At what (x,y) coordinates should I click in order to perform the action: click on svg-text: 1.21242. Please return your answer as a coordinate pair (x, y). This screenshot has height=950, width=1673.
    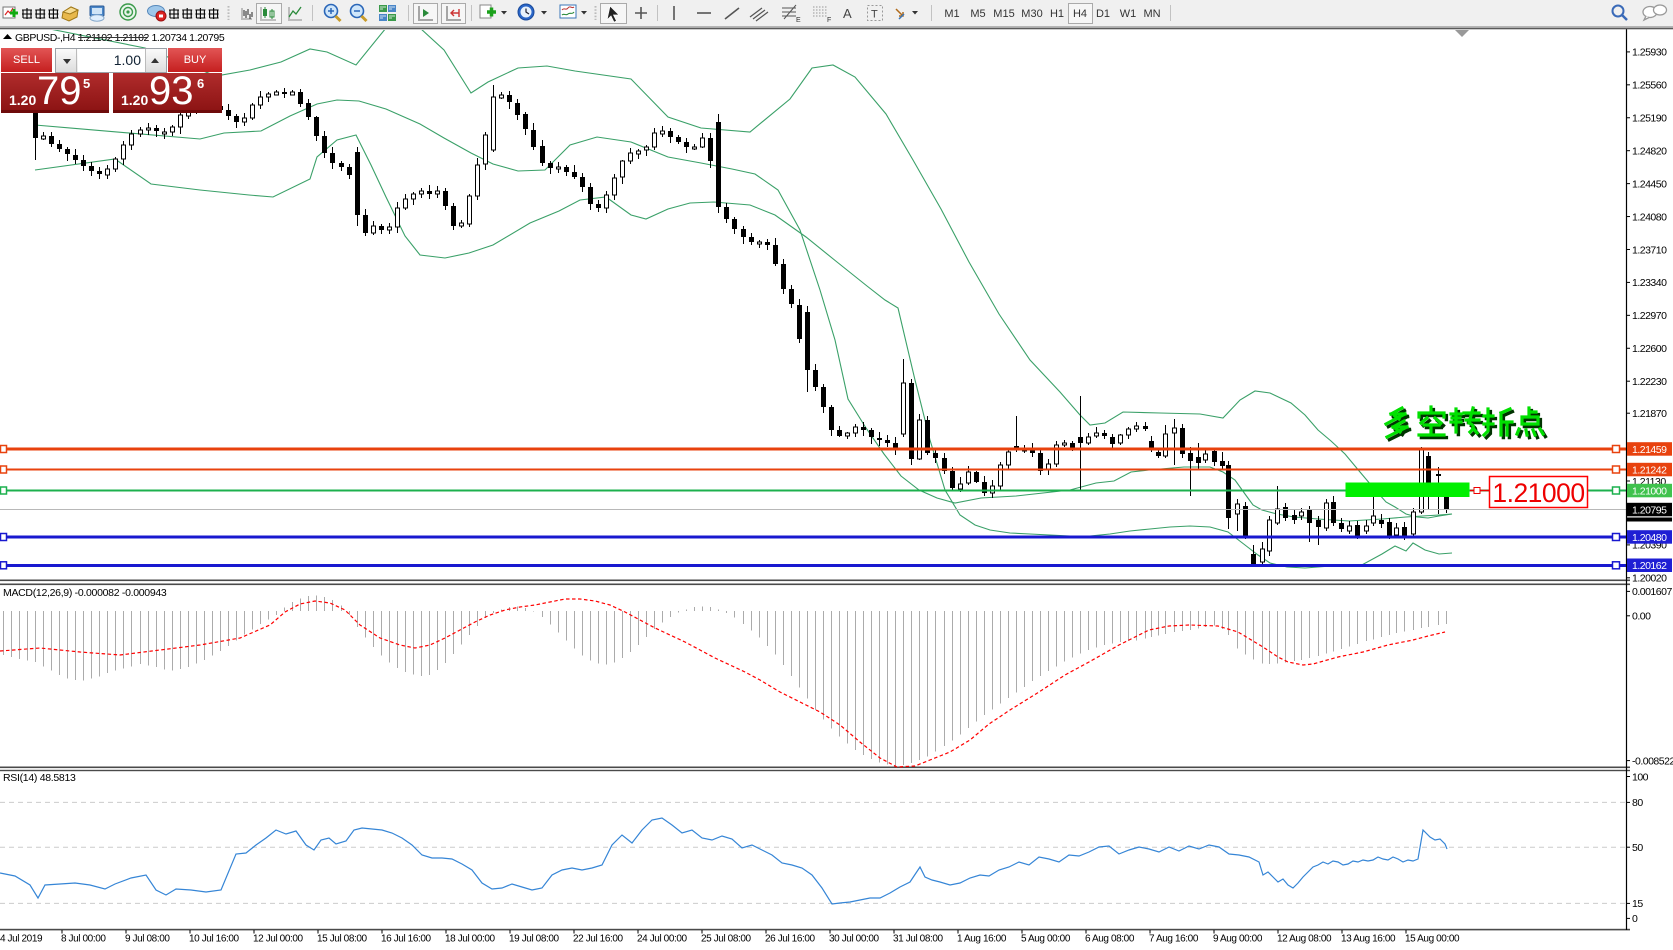
    Looking at the image, I should click on (1649, 470).